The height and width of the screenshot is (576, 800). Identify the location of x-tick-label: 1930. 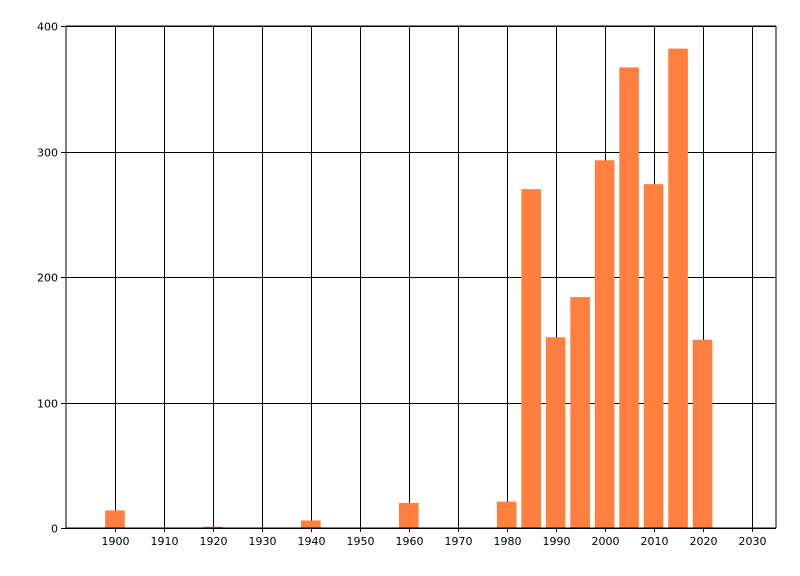
(263, 541).